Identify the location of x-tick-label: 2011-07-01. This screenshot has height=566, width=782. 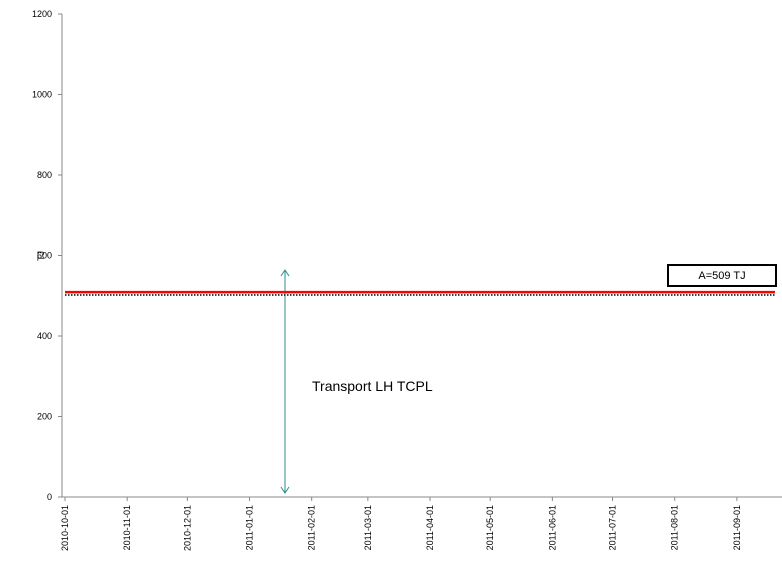
(613, 527).